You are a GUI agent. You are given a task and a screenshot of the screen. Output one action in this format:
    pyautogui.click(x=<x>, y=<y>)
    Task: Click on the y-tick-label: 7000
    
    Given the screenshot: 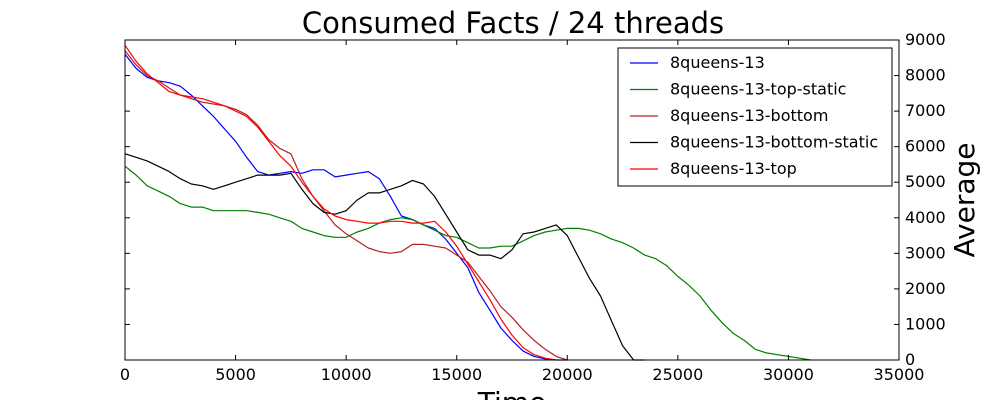 What is the action you would take?
    pyautogui.click(x=925, y=110)
    